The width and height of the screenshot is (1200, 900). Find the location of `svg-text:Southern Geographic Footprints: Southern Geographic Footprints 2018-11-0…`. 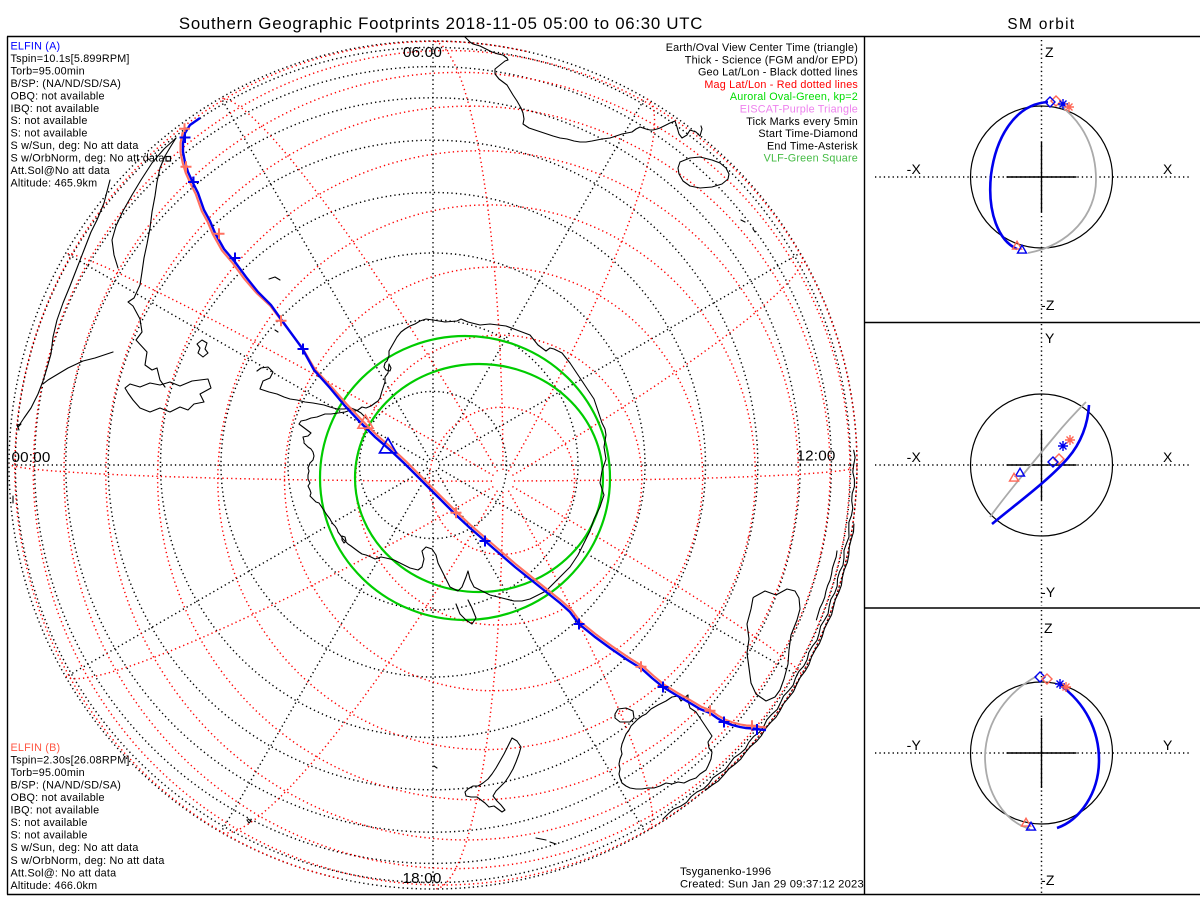

svg-text:Southern Geographic Footprints: Southern Geographic Footprints 2018-11-0… is located at coordinates (441, 23).